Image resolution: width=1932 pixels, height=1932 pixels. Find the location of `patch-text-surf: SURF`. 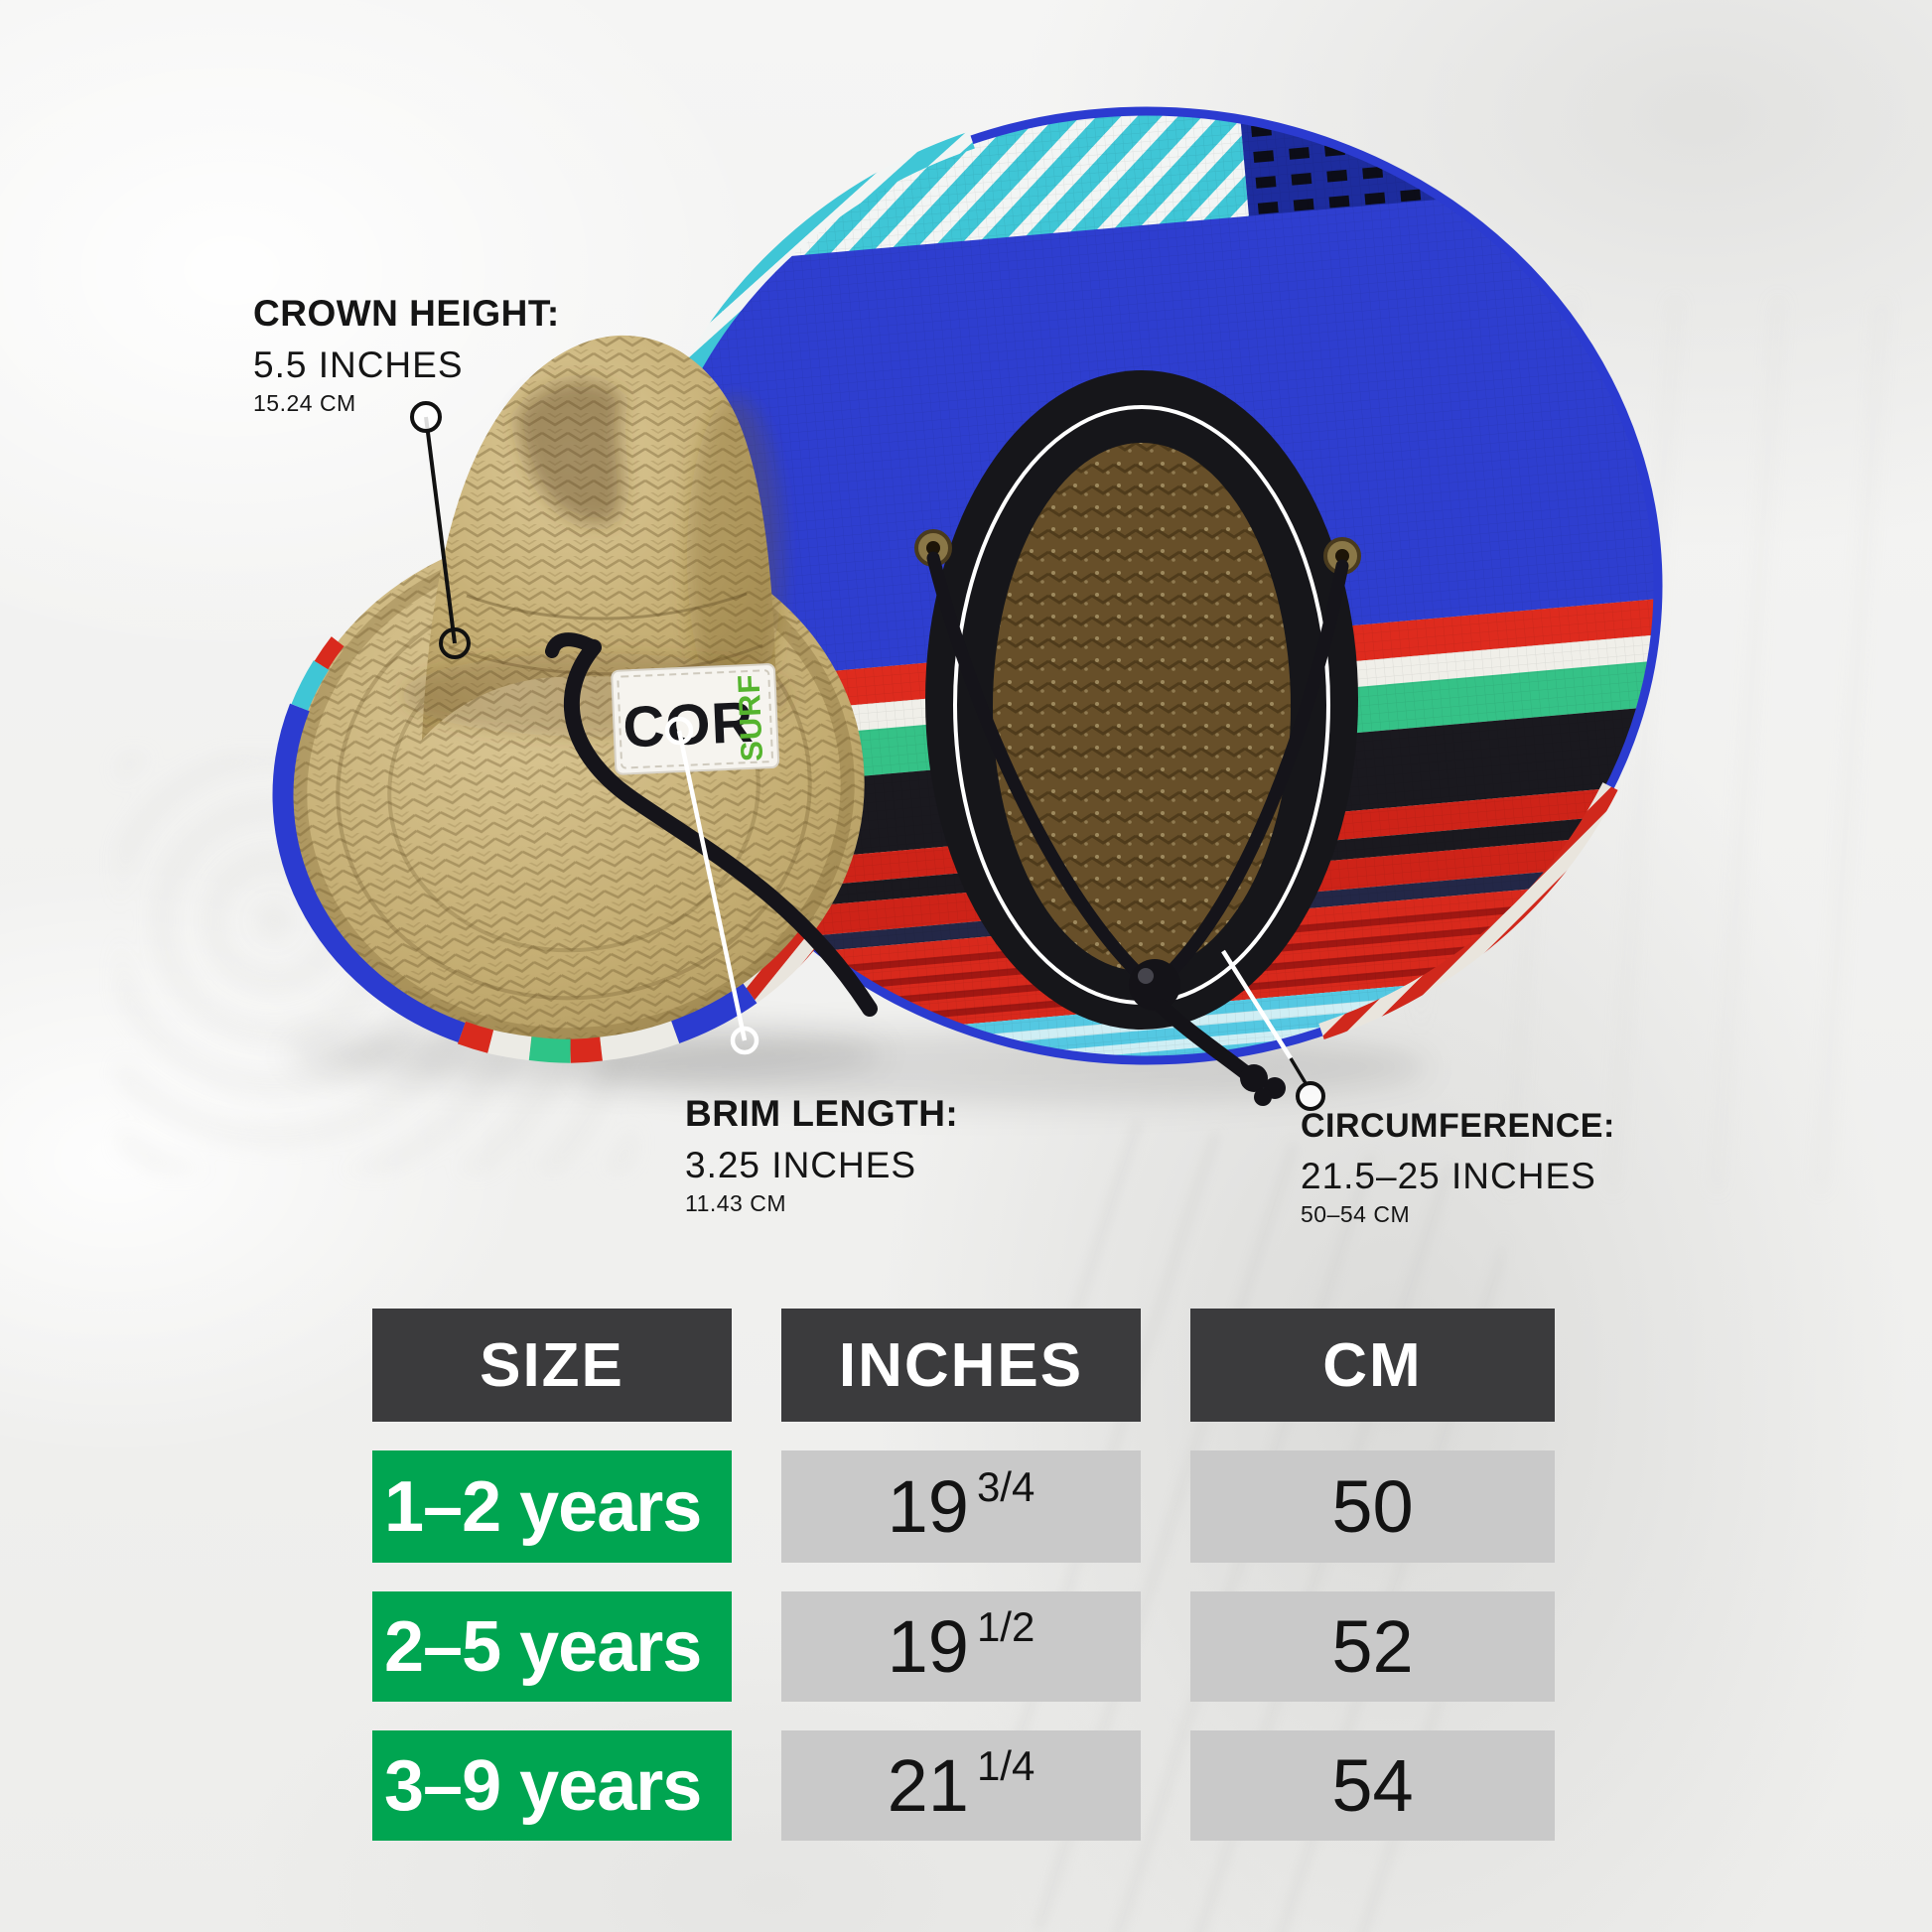

patch-text-surf: SURF is located at coordinates (750, 718).